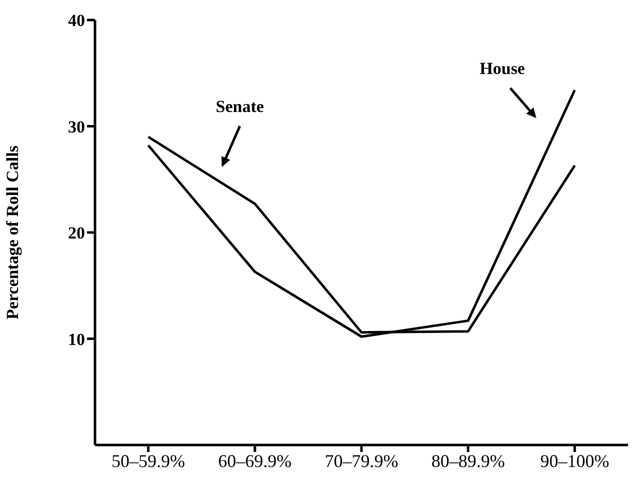  Describe the element at coordinates (240, 106) in the screenshot. I see `text: Senate` at that location.